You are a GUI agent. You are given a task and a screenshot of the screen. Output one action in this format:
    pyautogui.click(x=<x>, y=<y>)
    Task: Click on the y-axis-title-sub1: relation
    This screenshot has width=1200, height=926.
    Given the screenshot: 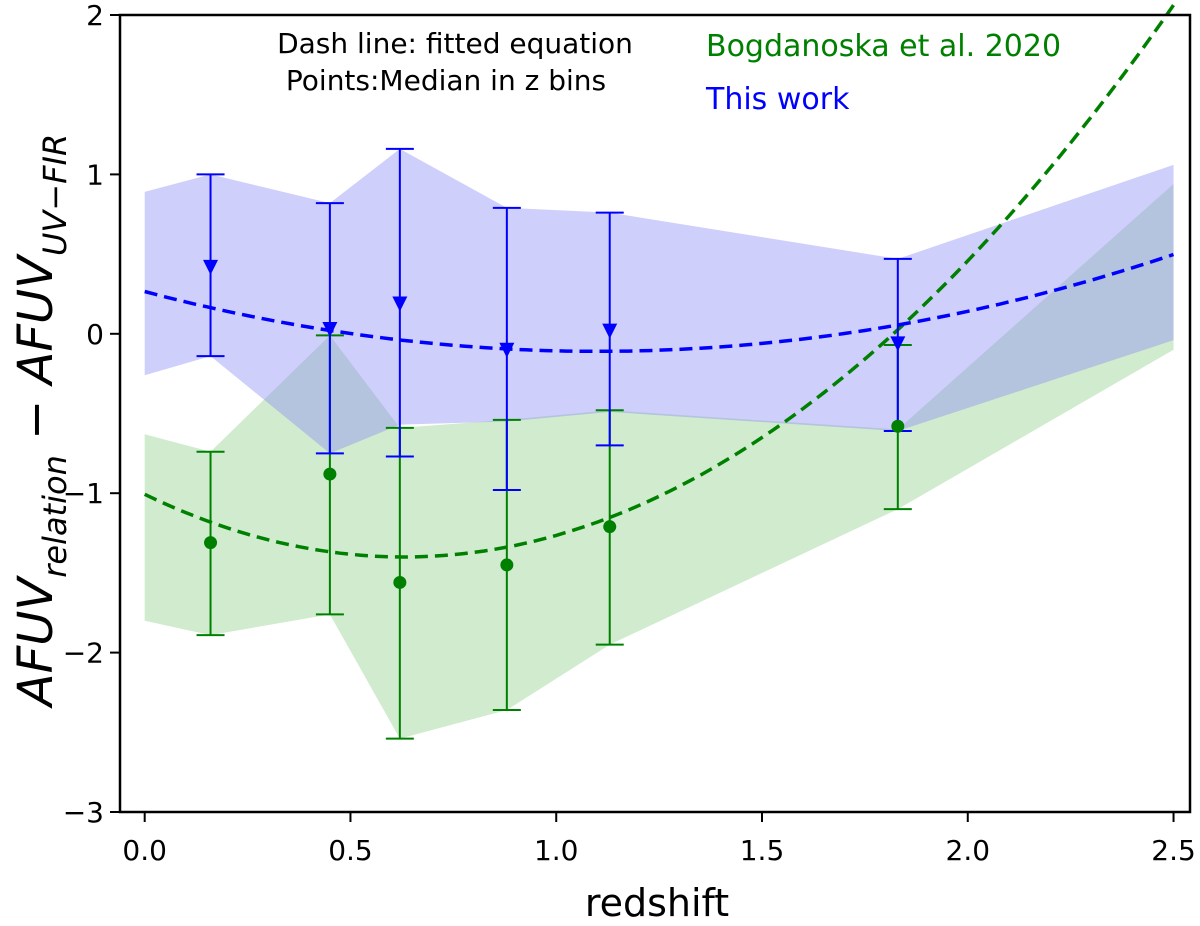 What is the action you would take?
    pyautogui.click(x=55, y=516)
    